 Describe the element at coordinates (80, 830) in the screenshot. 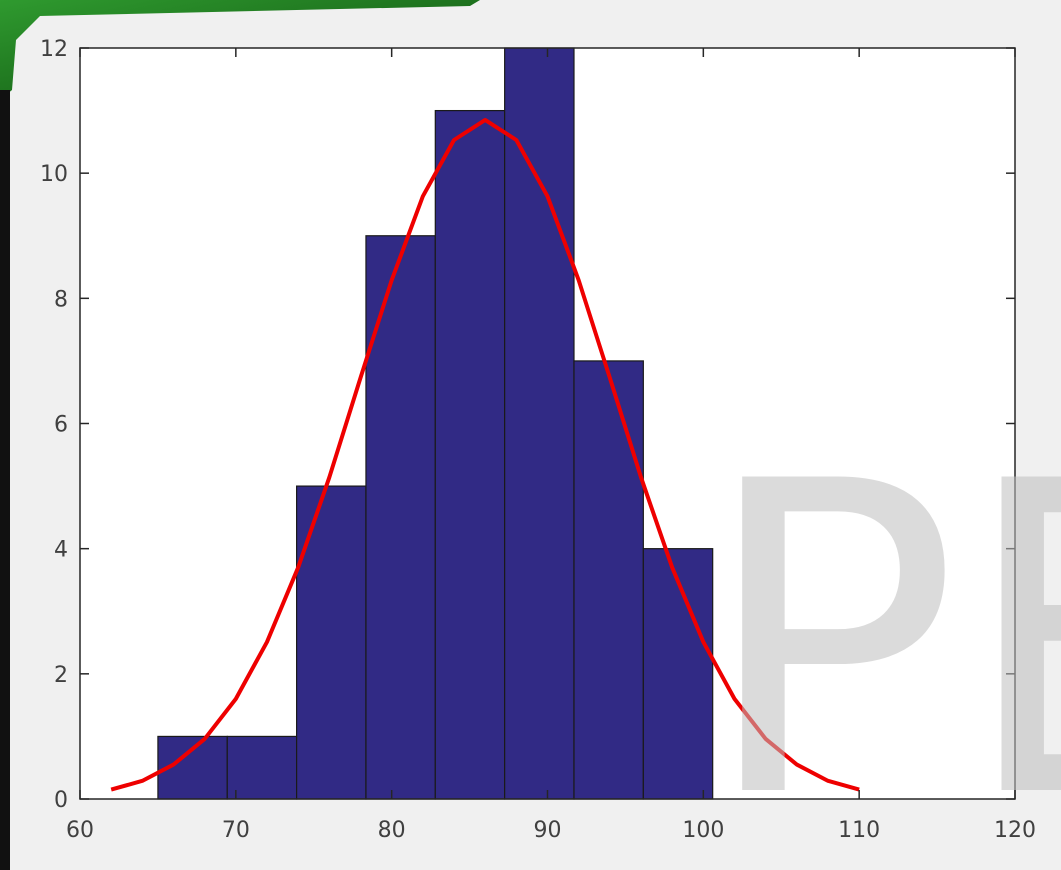

I see `x-tick-label: 60` at that location.